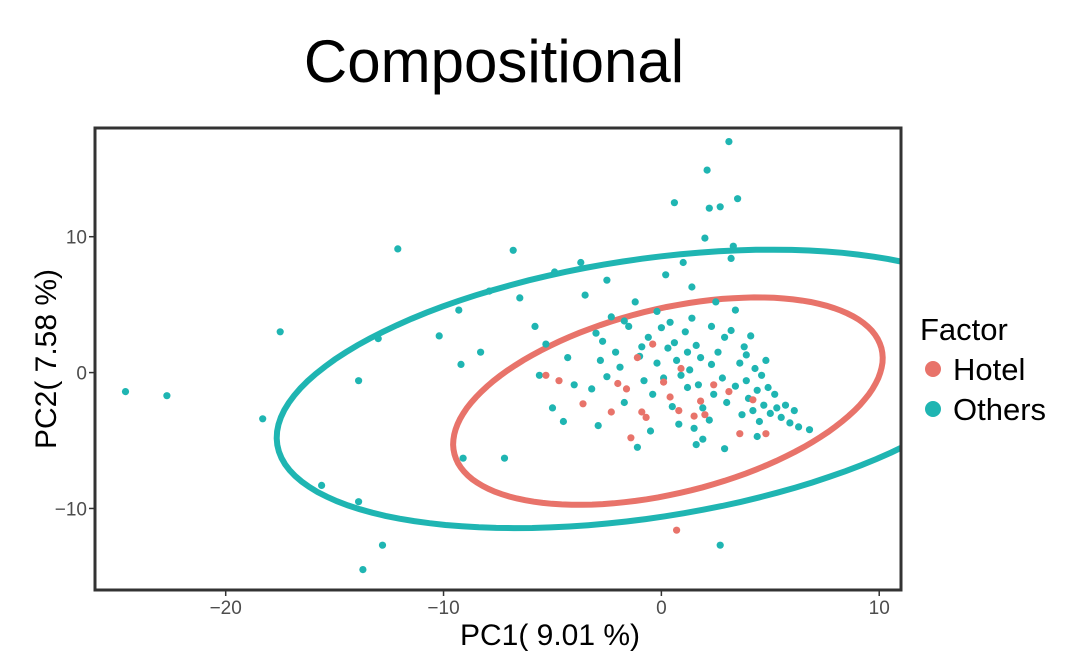 The width and height of the screenshot is (1068, 668). What do you see at coordinates (550, 635) in the screenshot?
I see `x-axis-label: PC1( 9.01 %)` at bounding box center [550, 635].